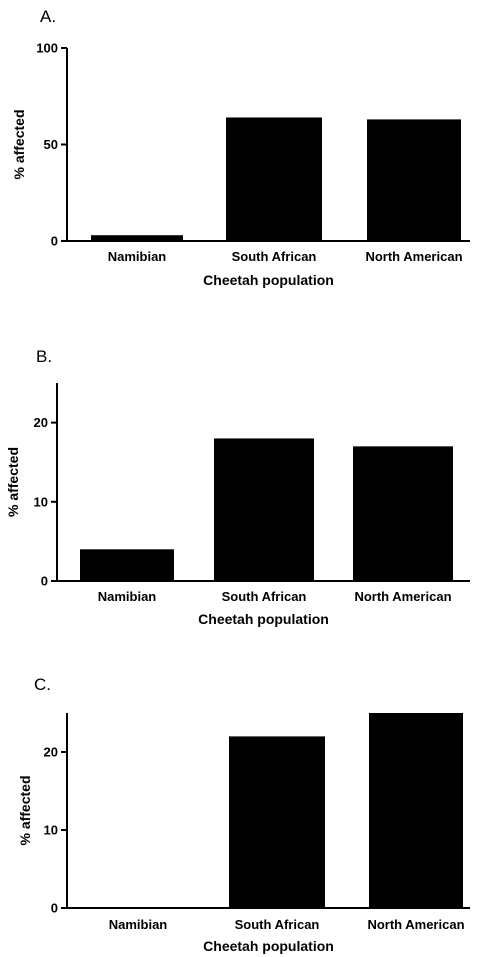 The height and width of the screenshot is (957, 482). What do you see at coordinates (42, 684) in the screenshot?
I see `panel-label: C.` at bounding box center [42, 684].